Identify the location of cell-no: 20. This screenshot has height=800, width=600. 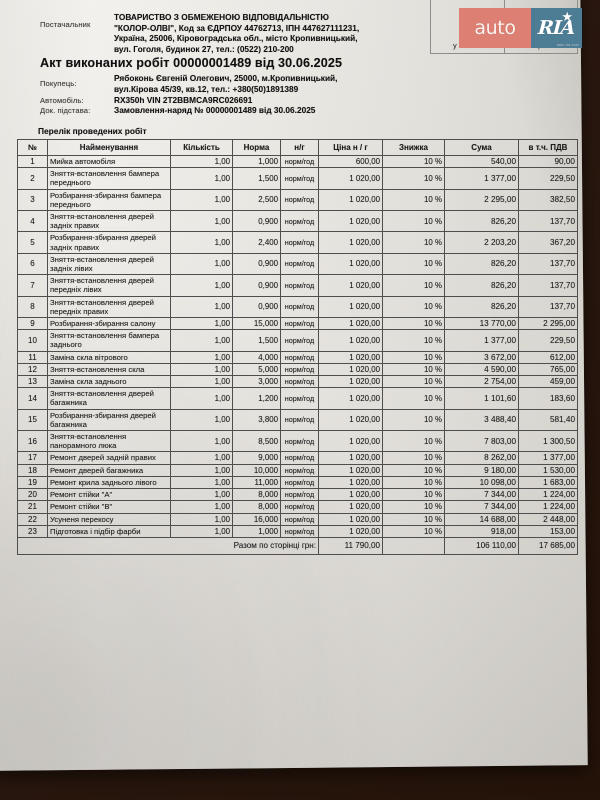
(32, 495).